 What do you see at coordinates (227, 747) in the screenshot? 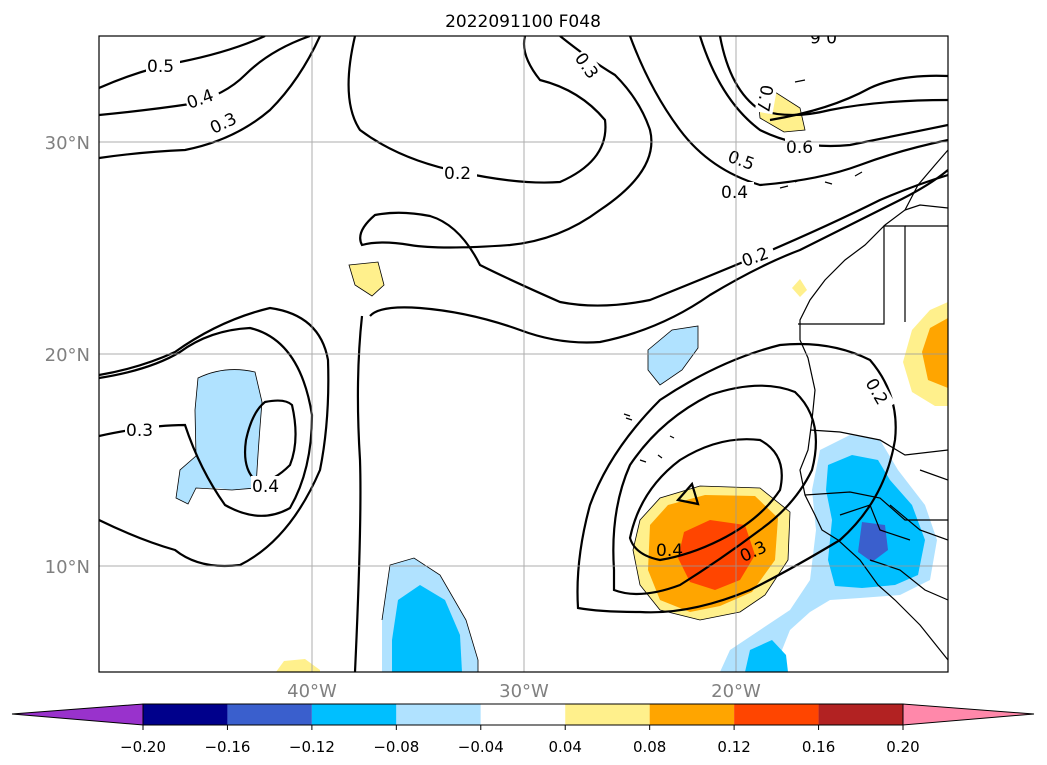
I see `colorbar-tick-label: −0.16` at bounding box center [227, 747].